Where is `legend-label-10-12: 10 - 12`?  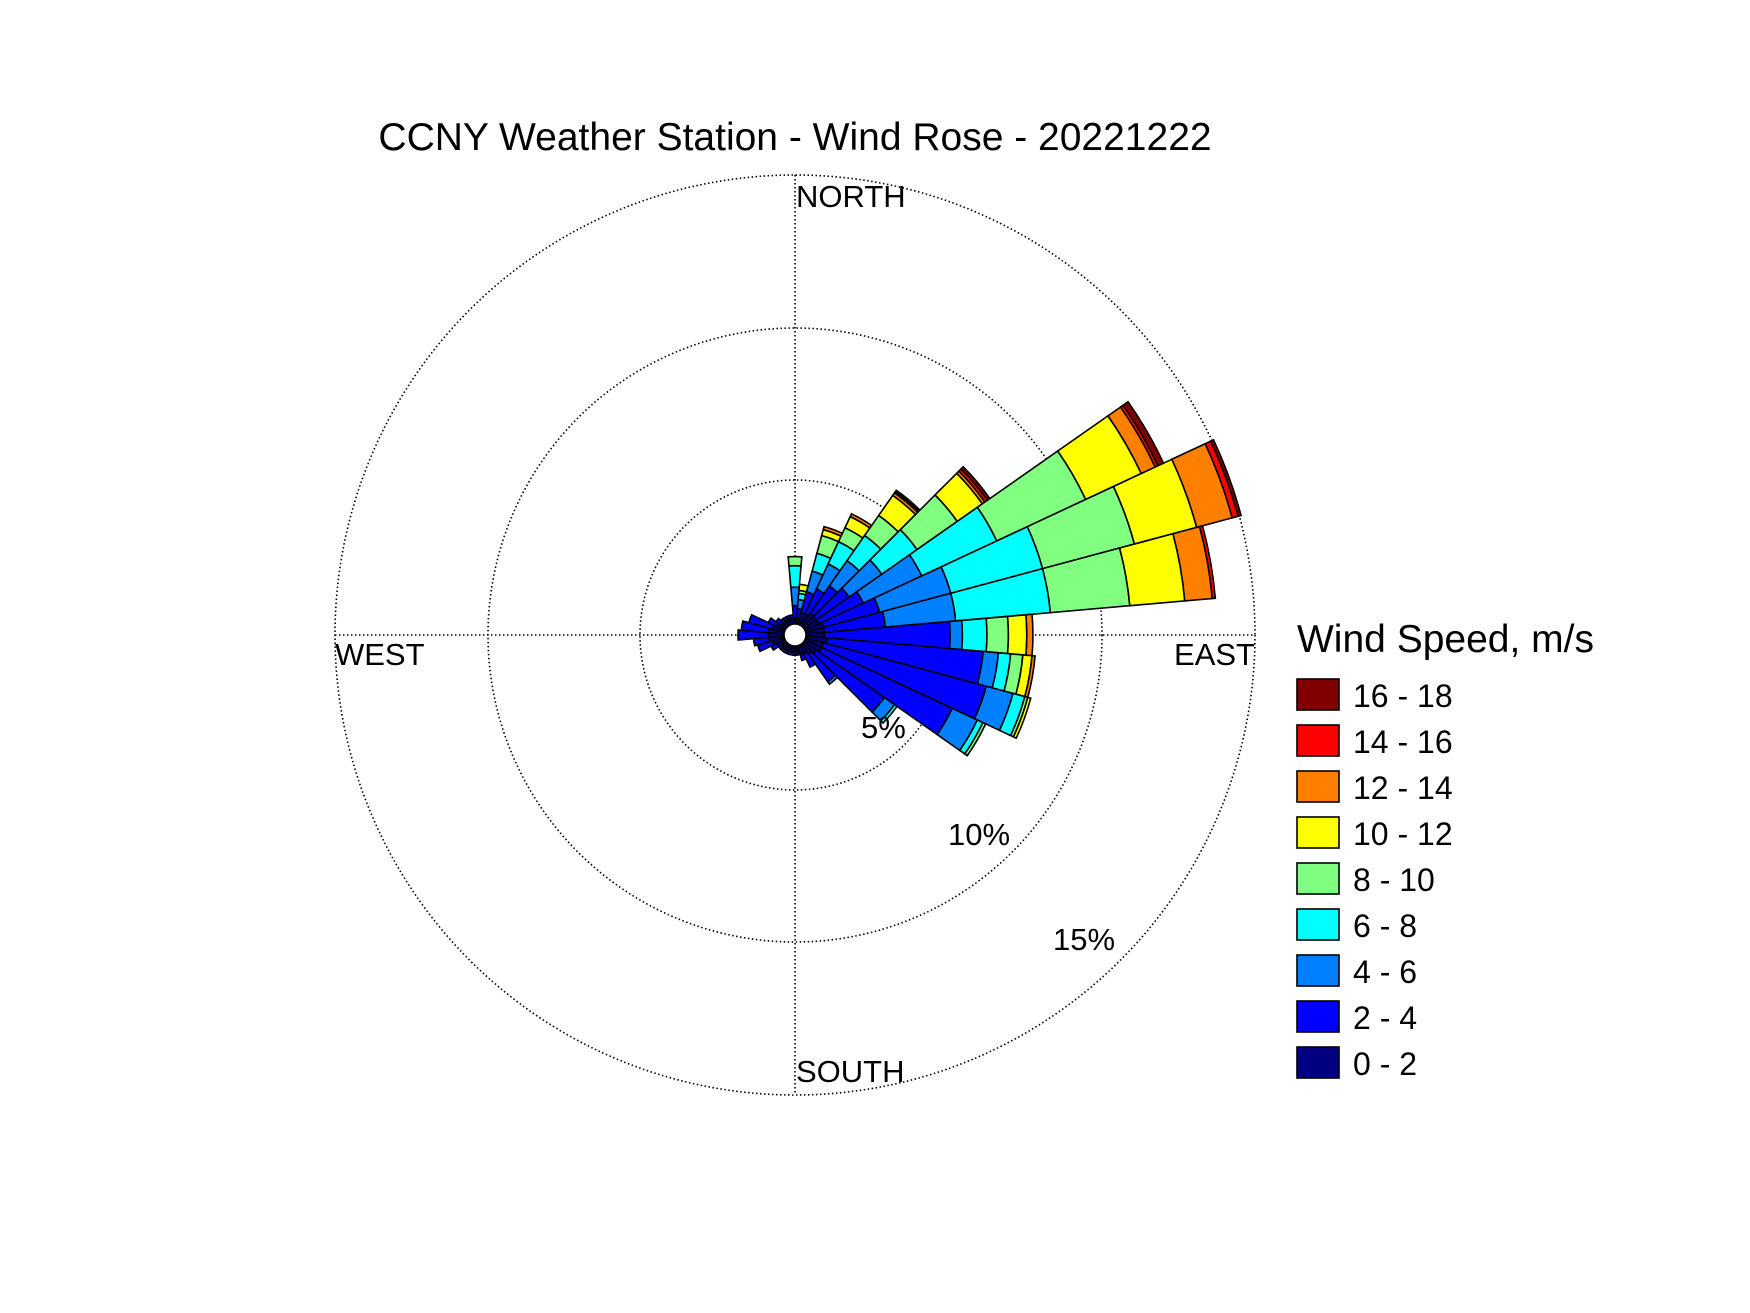
legend-label-10-12: 10 - 12 is located at coordinates (1403, 834).